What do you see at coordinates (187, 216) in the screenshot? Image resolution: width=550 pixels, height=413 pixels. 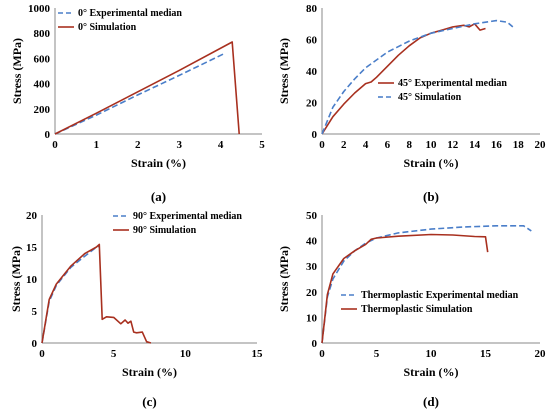 I see `legend-entry: 90° Experimental median` at bounding box center [187, 216].